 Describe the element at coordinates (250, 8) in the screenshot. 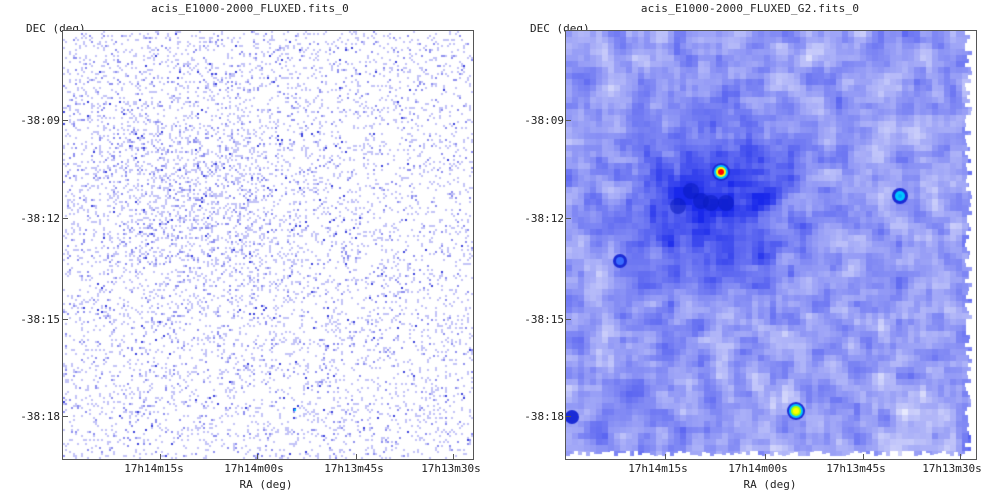

I see `panel-title: acis_E1000-2000_FLUXED.fits_0` at that location.